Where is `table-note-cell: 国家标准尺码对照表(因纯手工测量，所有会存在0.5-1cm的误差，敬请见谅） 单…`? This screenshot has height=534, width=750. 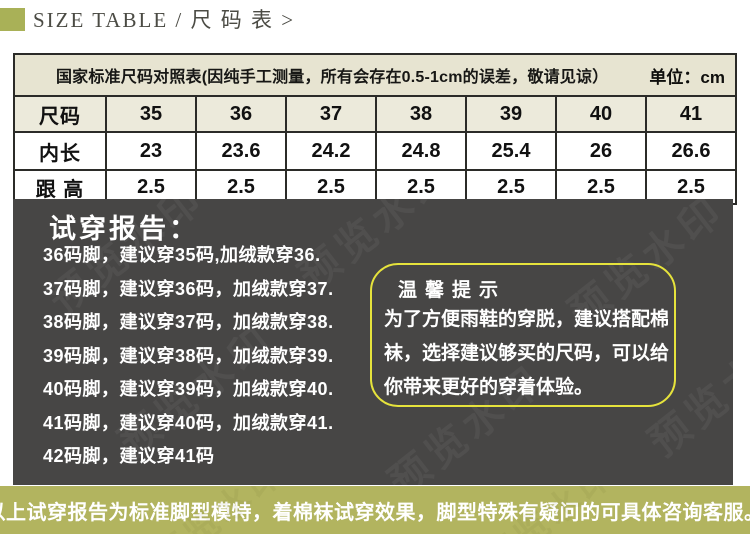
table-note-cell: 国家标准尺码对照表(因纯手工测量，所有会存在0.5-1cm的误差，敬请见谅） 单… is located at coordinates (375, 75).